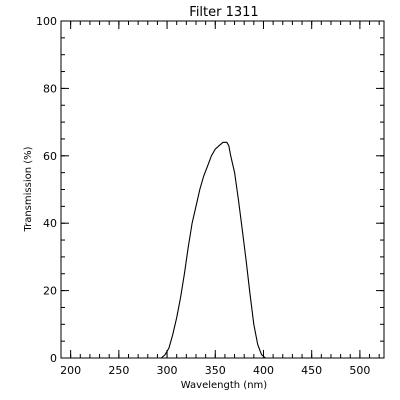 The height and width of the screenshot is (400, 400). Describe the element at coordinates (50, 291) in the screenshot. I see `y-tick-label: 20` at that location.